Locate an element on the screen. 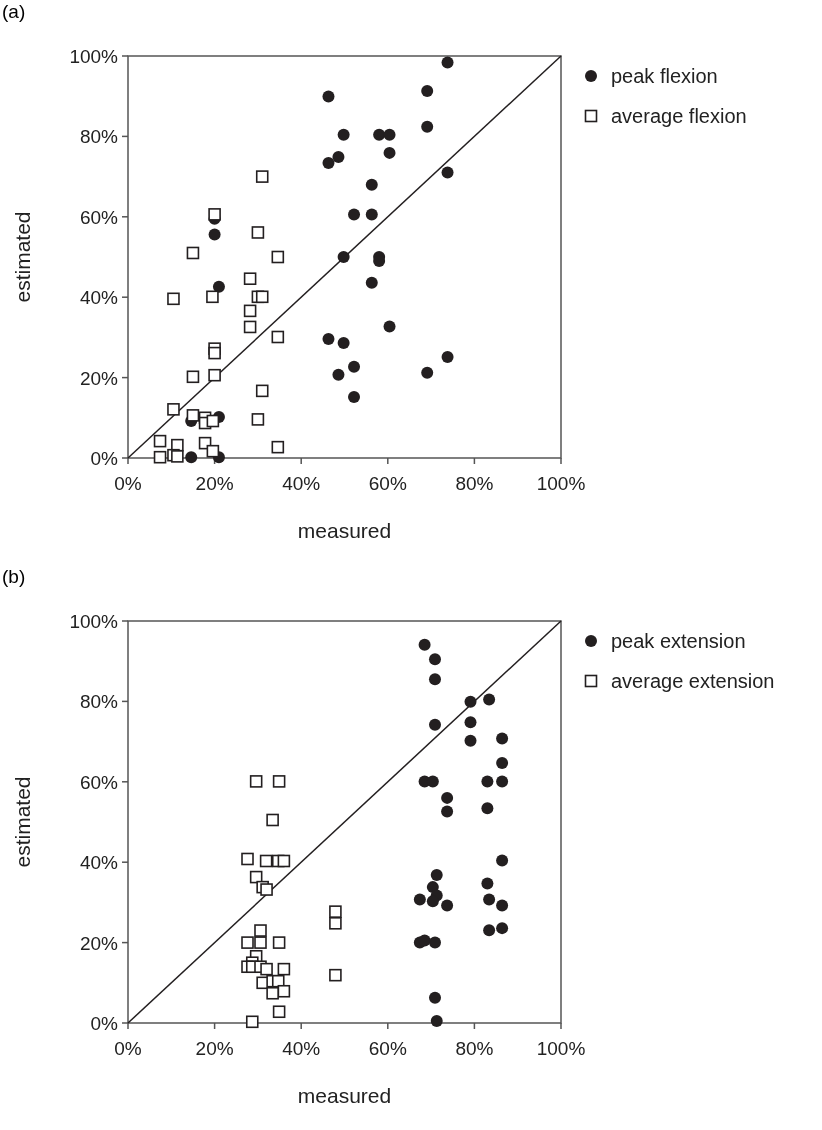 The height and width of the screenshot is (1130, 822). legend-label: average flexion is located at coordinates (679, 116).